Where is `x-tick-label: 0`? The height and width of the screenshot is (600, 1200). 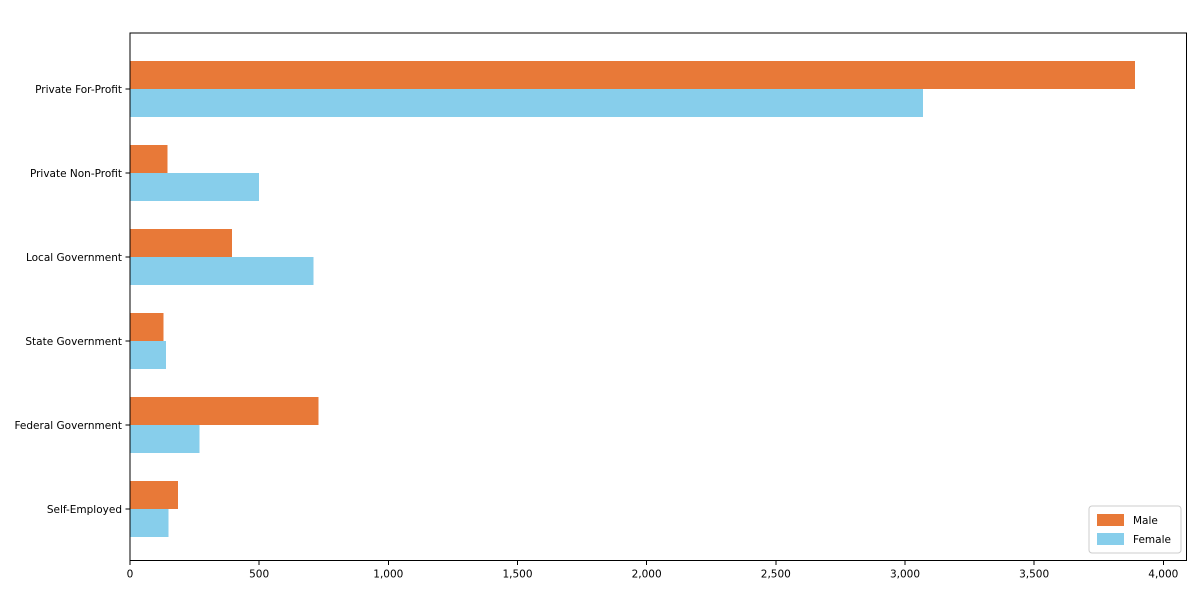 x-tick-label: 0 is located at coordinates (130, 575).